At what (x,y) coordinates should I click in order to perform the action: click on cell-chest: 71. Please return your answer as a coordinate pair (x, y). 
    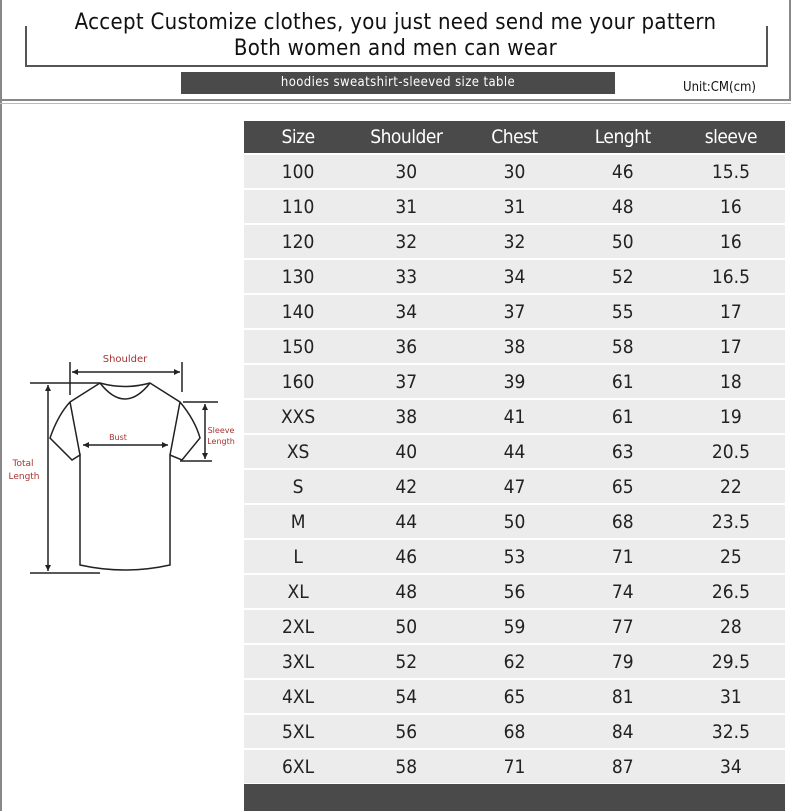
    Looking at the image, I should click on (514, 766).